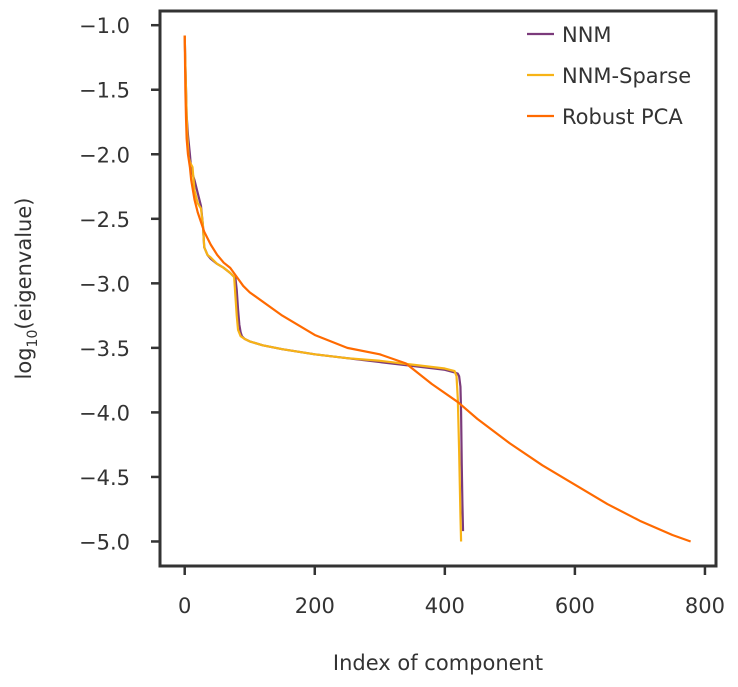 Image resolution: width=738 pixels, height=687 pixels. Describe the element at coordinates (104, 284) in the screenshot. I see `y-tick-label: −3.0` at that location.